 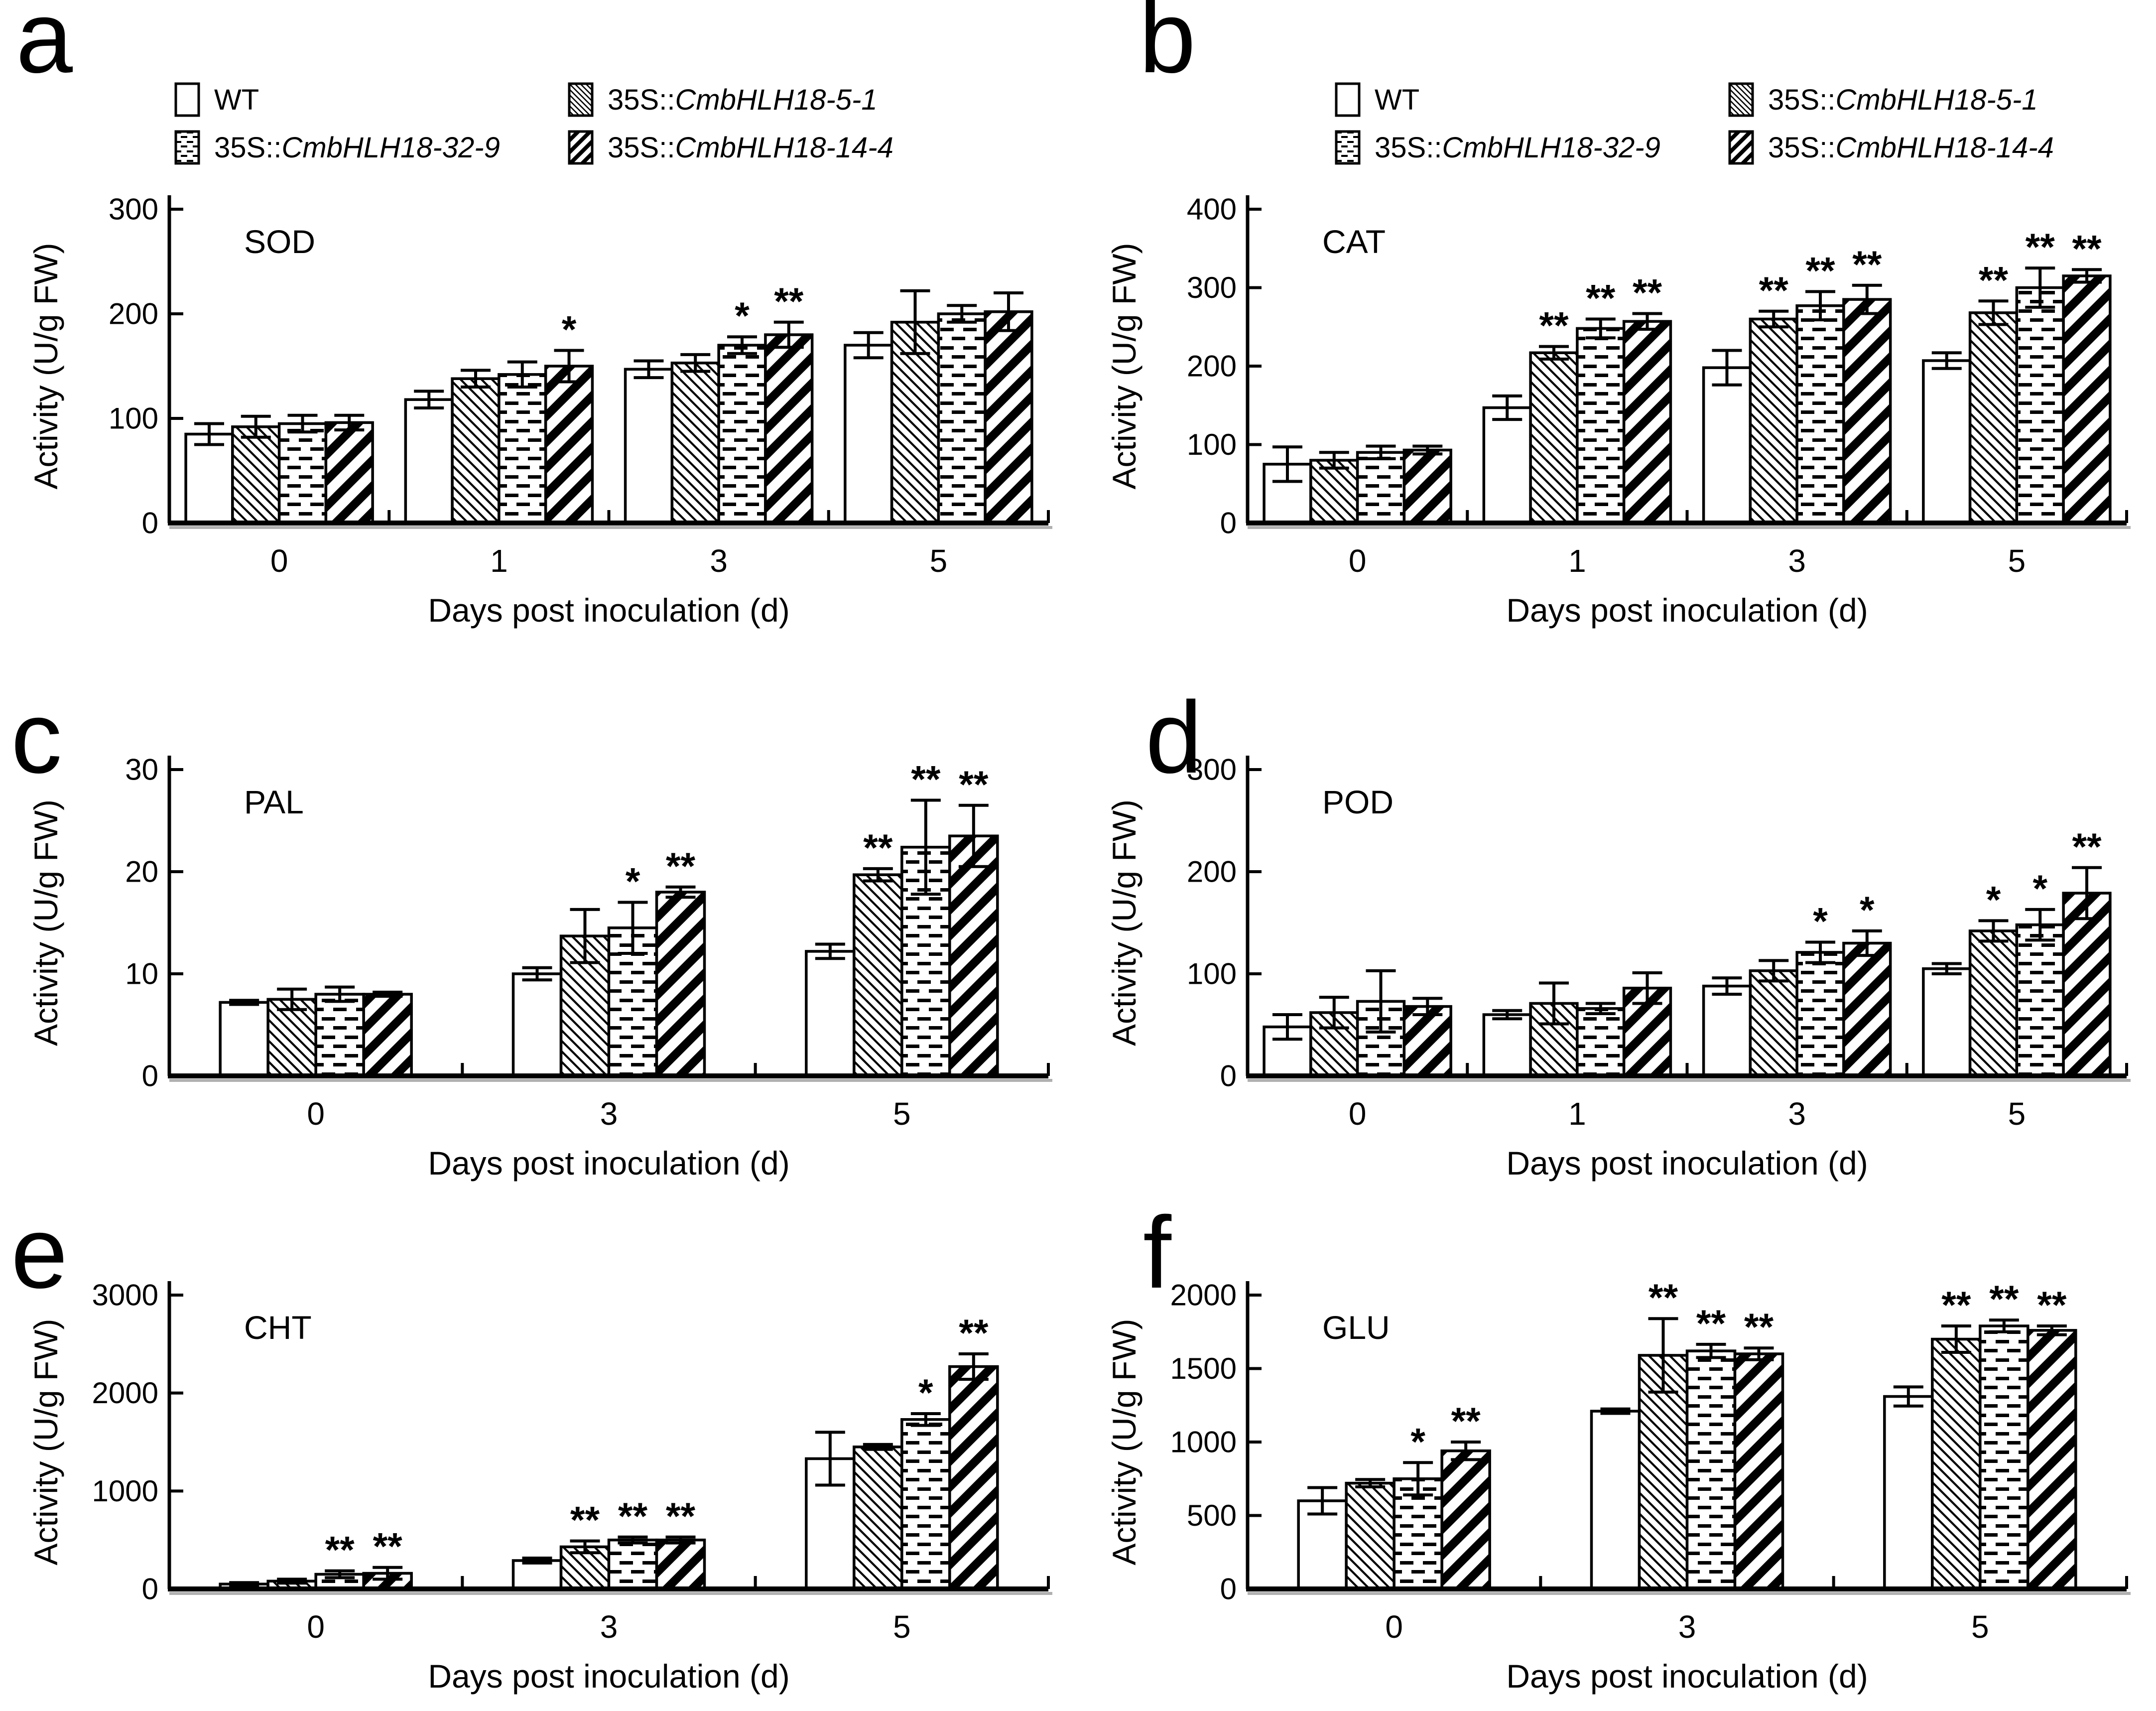 What do you see at coordinates (141, 872) in the screenshot?
I see `svg-text: 20` at bounding box center [141, 872].